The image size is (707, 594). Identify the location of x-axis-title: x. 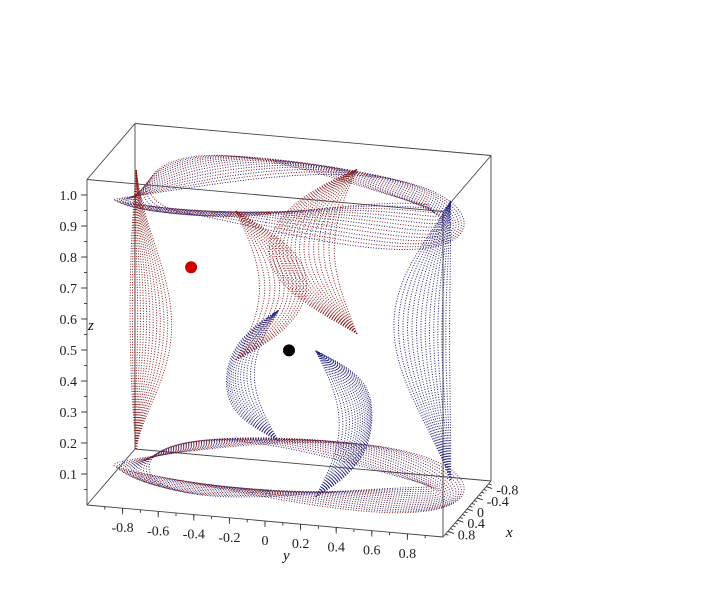
(509, 533).